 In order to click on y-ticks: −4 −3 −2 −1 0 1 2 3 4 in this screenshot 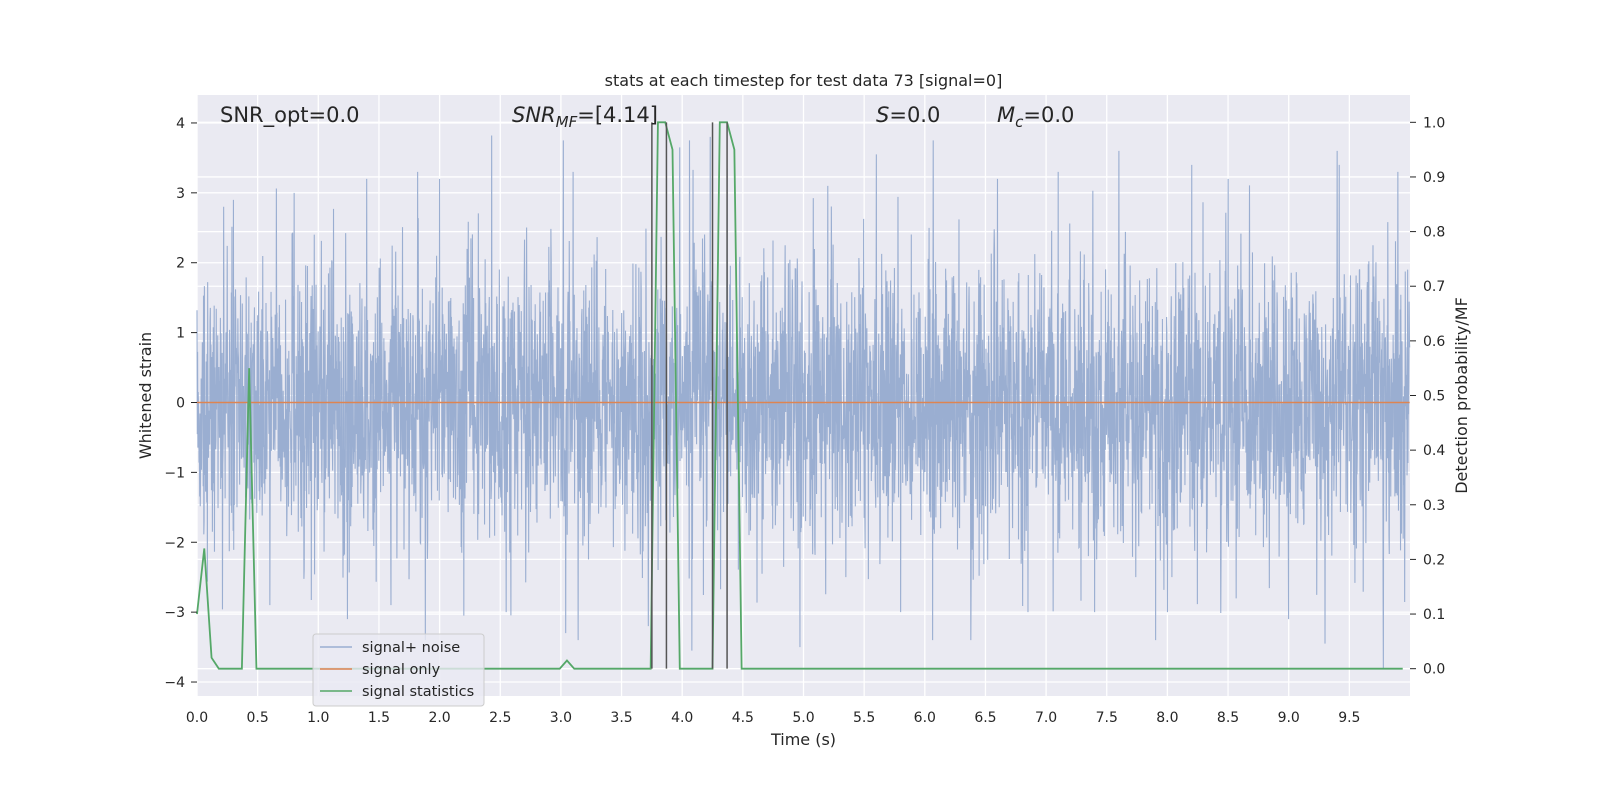, I will do `click(180, 403)`.